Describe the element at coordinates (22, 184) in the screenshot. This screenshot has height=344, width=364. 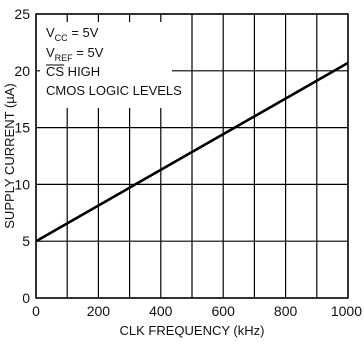
I see `y-tick-label: 10` at that location.